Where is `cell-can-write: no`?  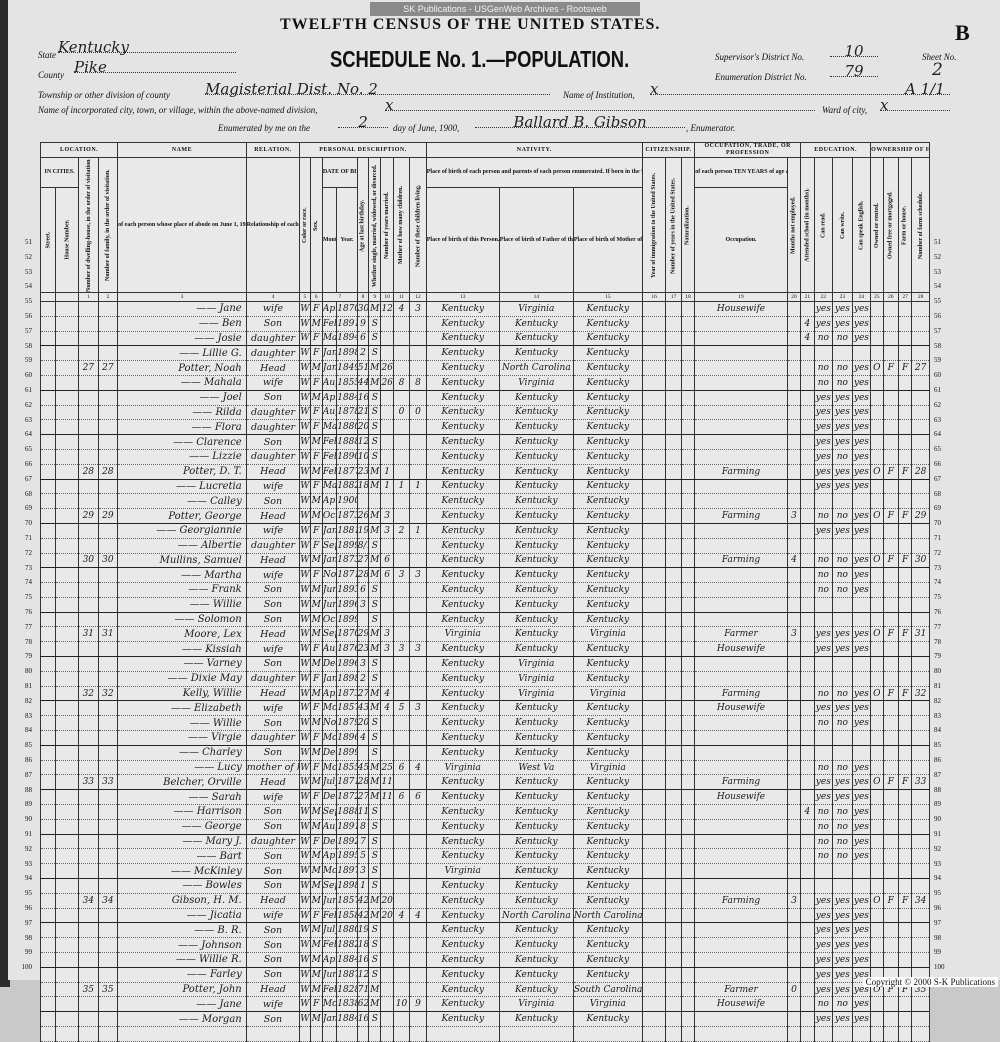
cell-can-write: no is located at coordinates (842, 575).